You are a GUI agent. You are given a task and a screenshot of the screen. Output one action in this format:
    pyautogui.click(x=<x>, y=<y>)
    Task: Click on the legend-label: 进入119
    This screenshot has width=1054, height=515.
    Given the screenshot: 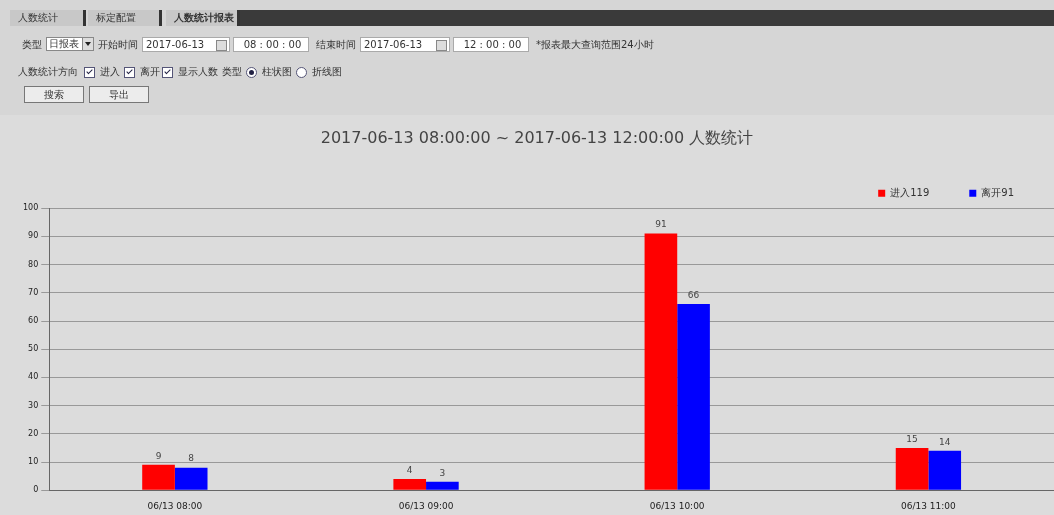 What is the action you would take?
    pyautogui.click(x=910, y=192)
    